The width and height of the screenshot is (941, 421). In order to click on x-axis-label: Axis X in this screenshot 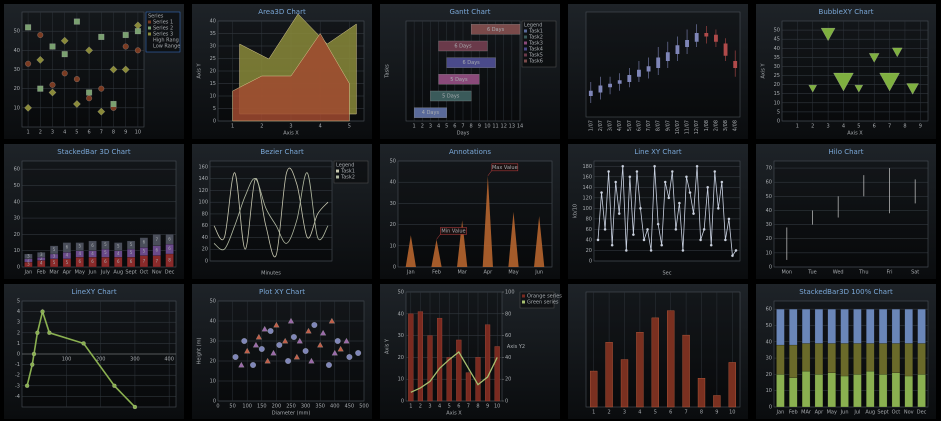, I will do `click(454, 414)`.